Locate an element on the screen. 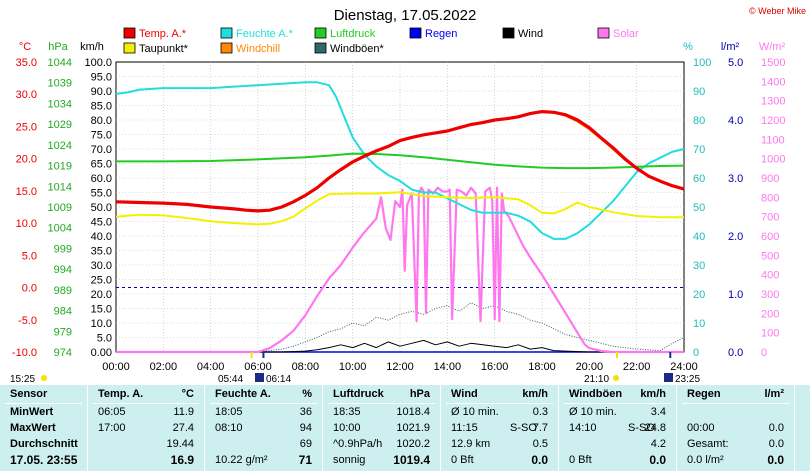 This screenshot has width=810, height=471. pressure-axis-tick: 1029 is located at coordinates (60, 125).